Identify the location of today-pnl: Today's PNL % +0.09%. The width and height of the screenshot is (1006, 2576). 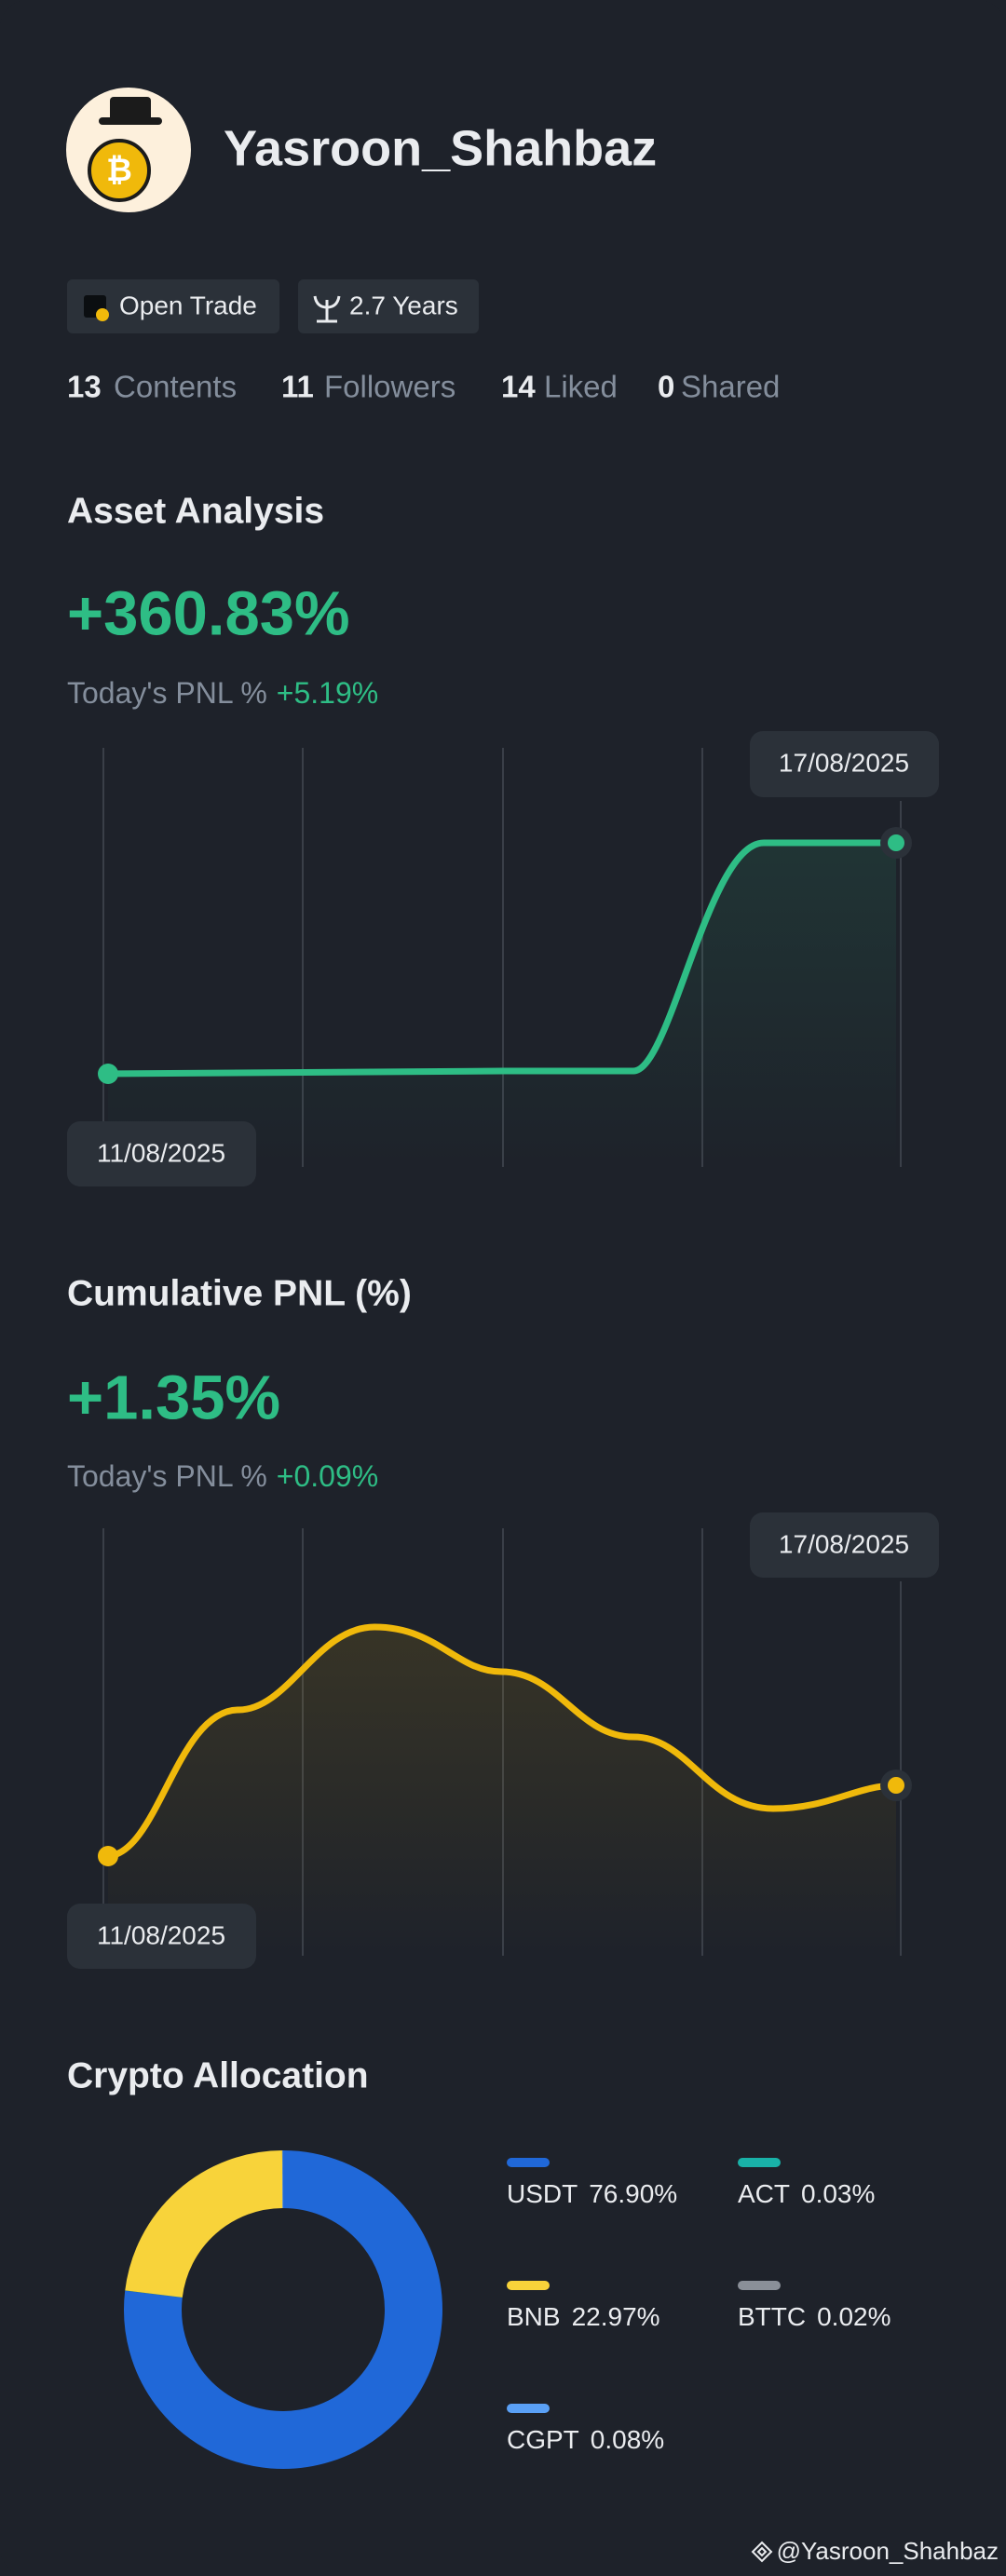
(222, 1476).